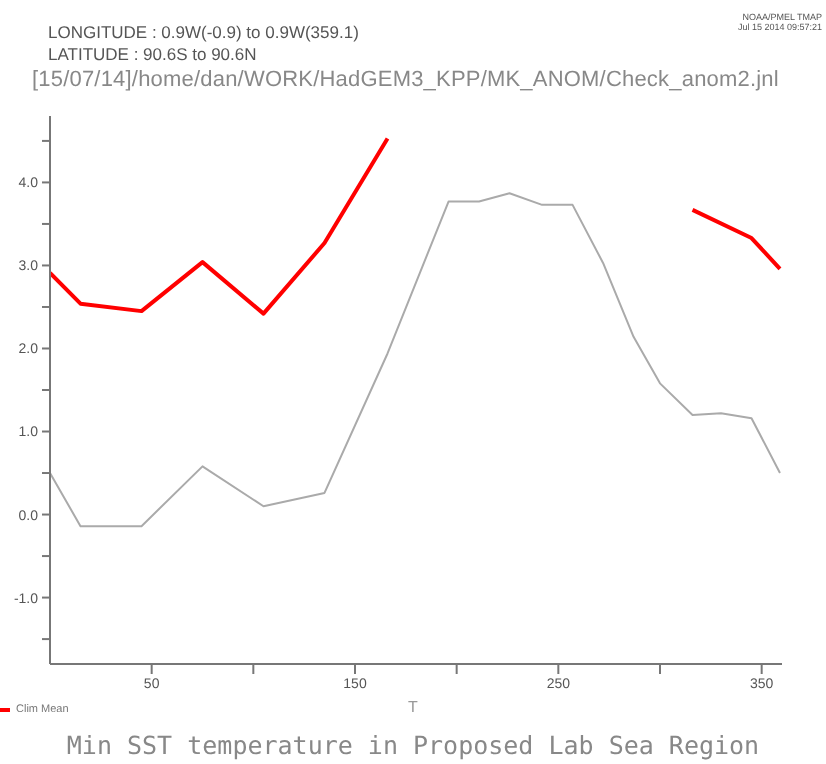  Describe the element at coordinates (203, 33) in the screenshot. I see `text: LONGITUDE : 0.9W(-0.9) to 0.9W(359.1)` at that location.